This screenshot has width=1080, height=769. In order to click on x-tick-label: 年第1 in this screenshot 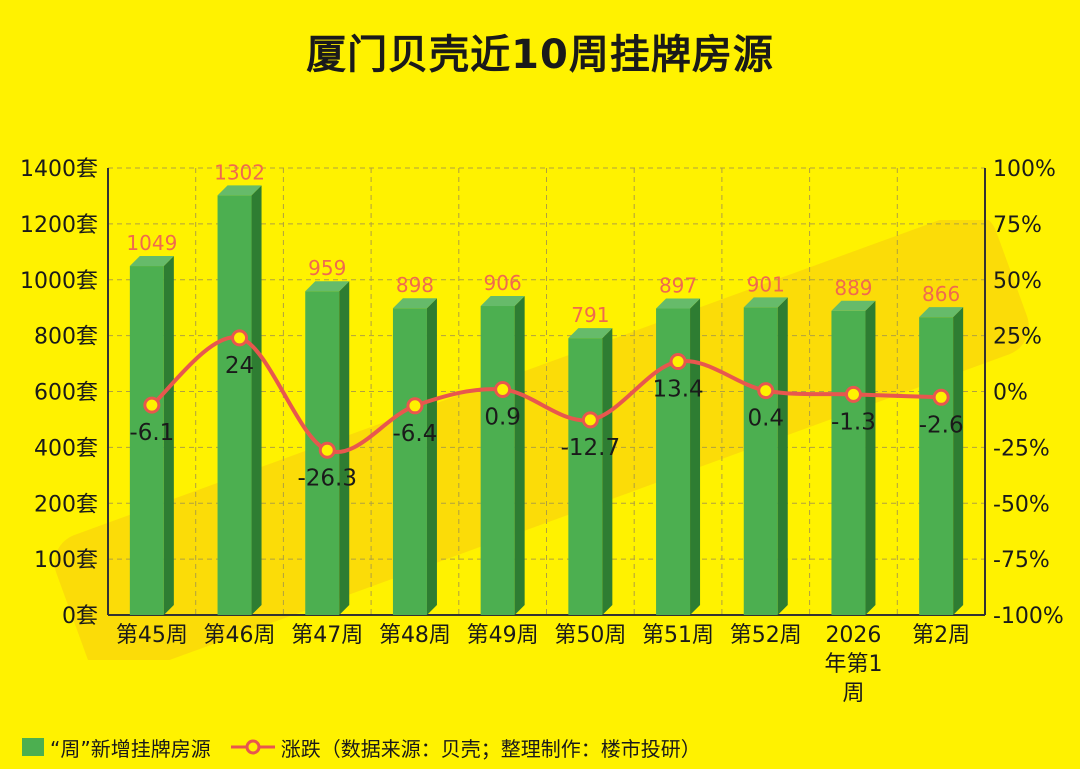, I will do `click(853, 664)`.